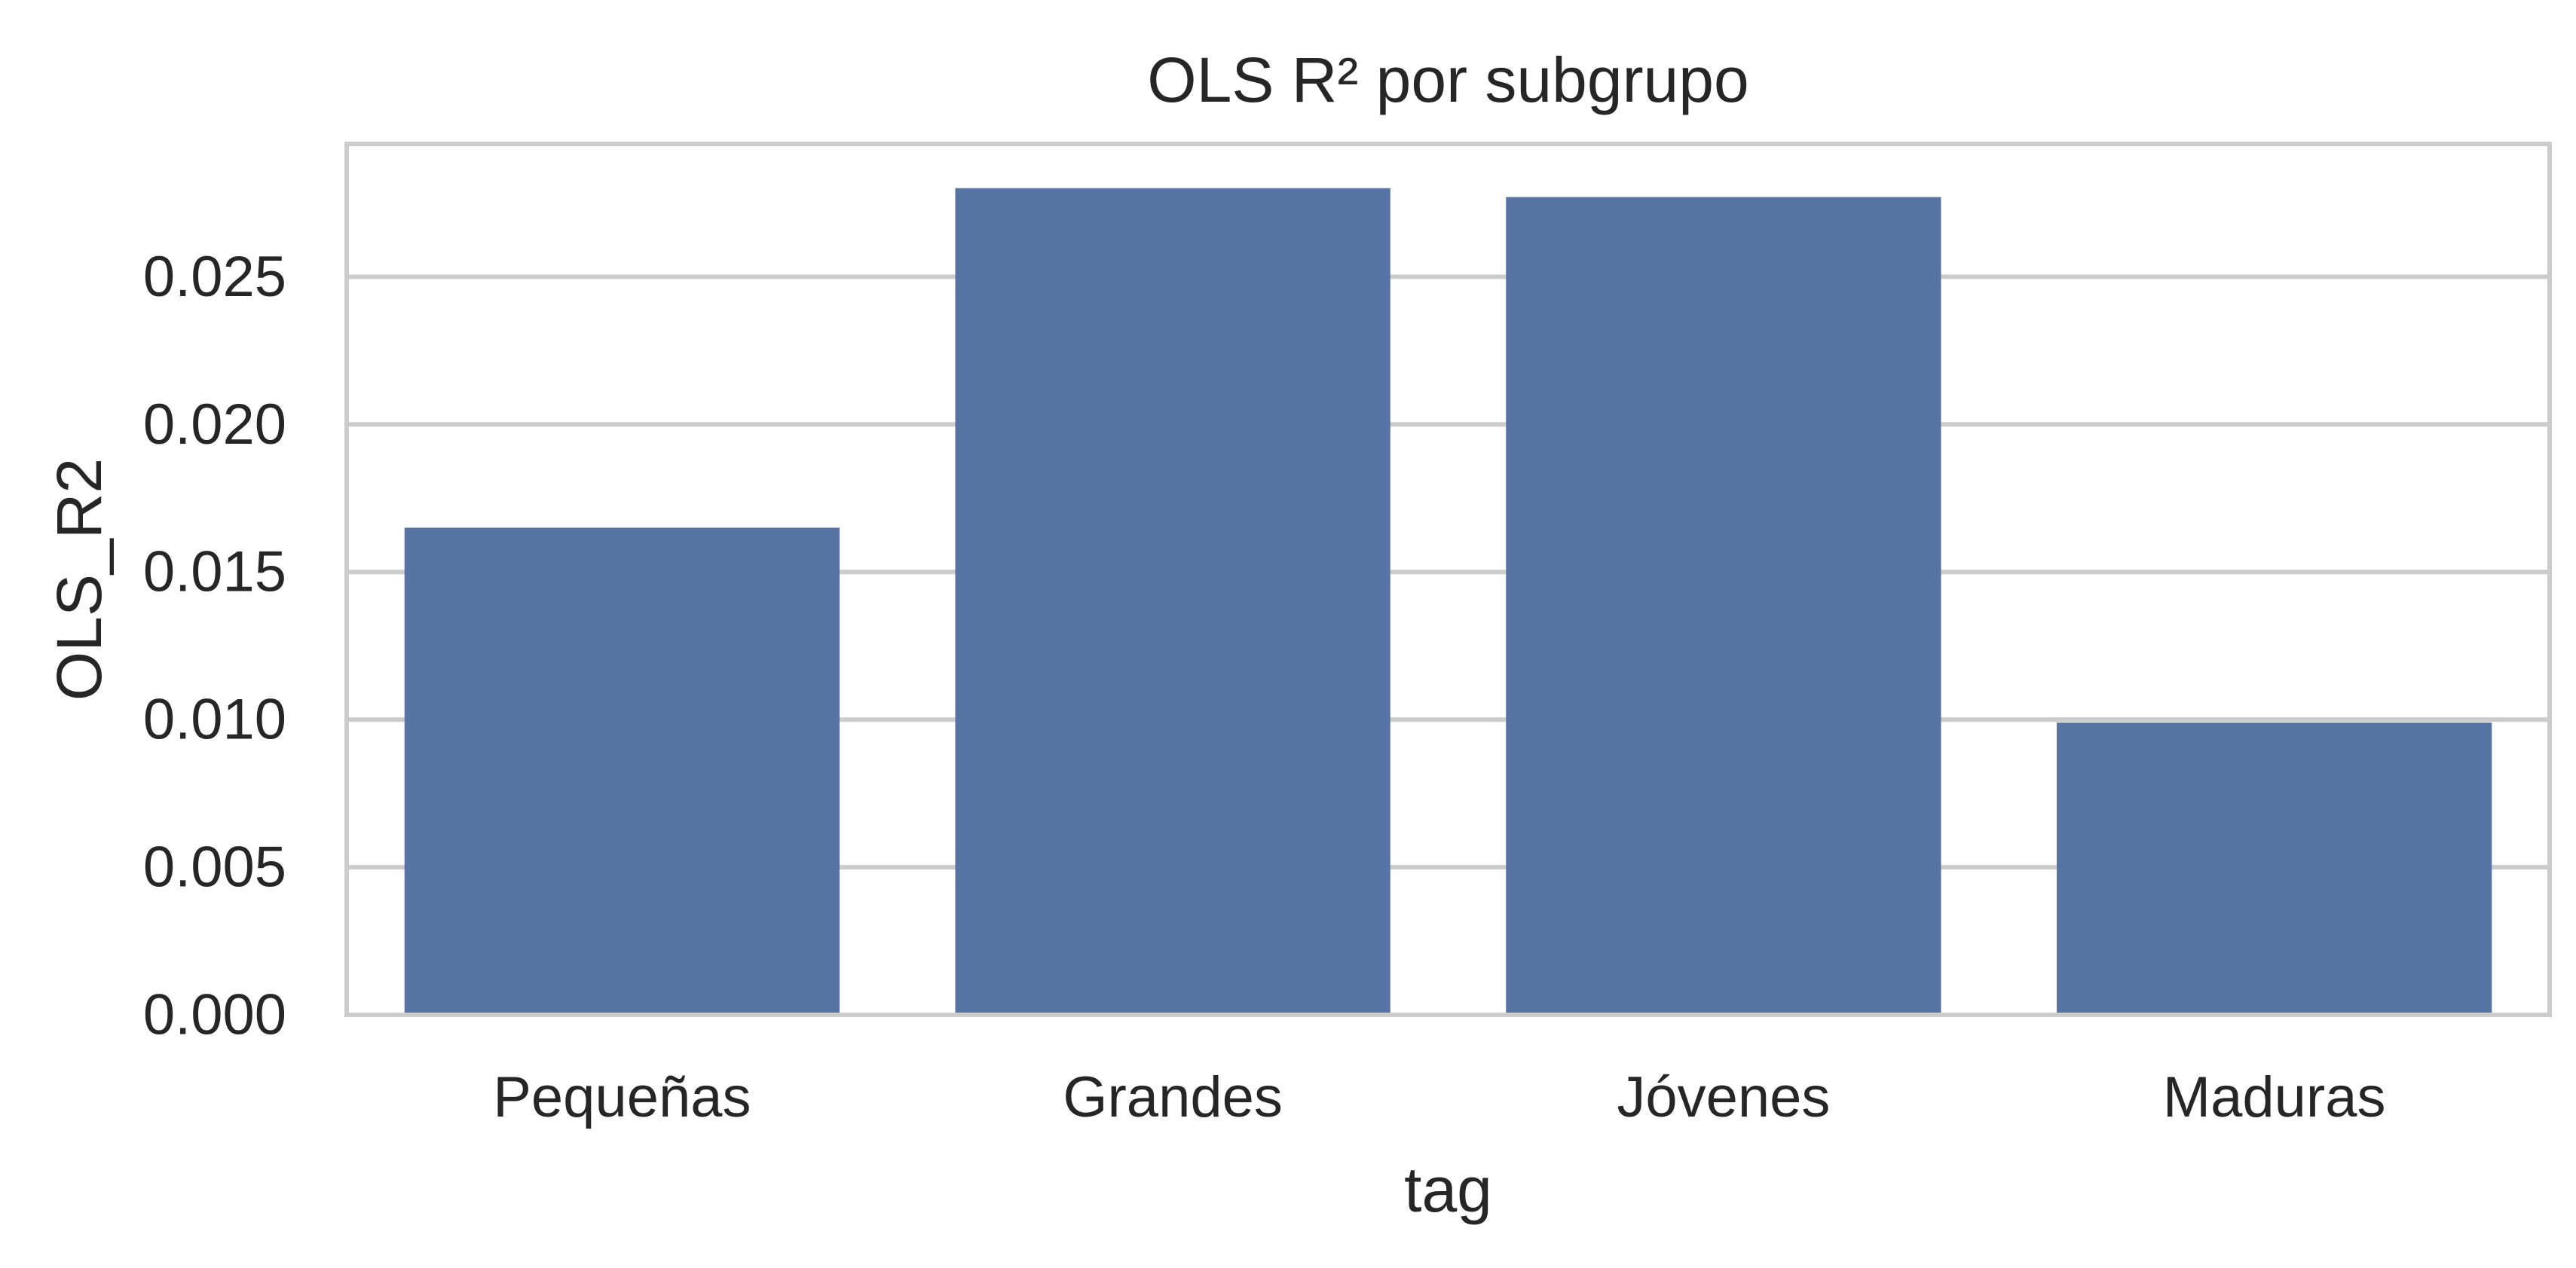 The width and height of the screenshot is (2576, 1268). What do you see at coordinates (1724, 1097) in the screenshot?
I see `x-tick-label-3: Jóvenes` at bounding box center [1724, 1097].